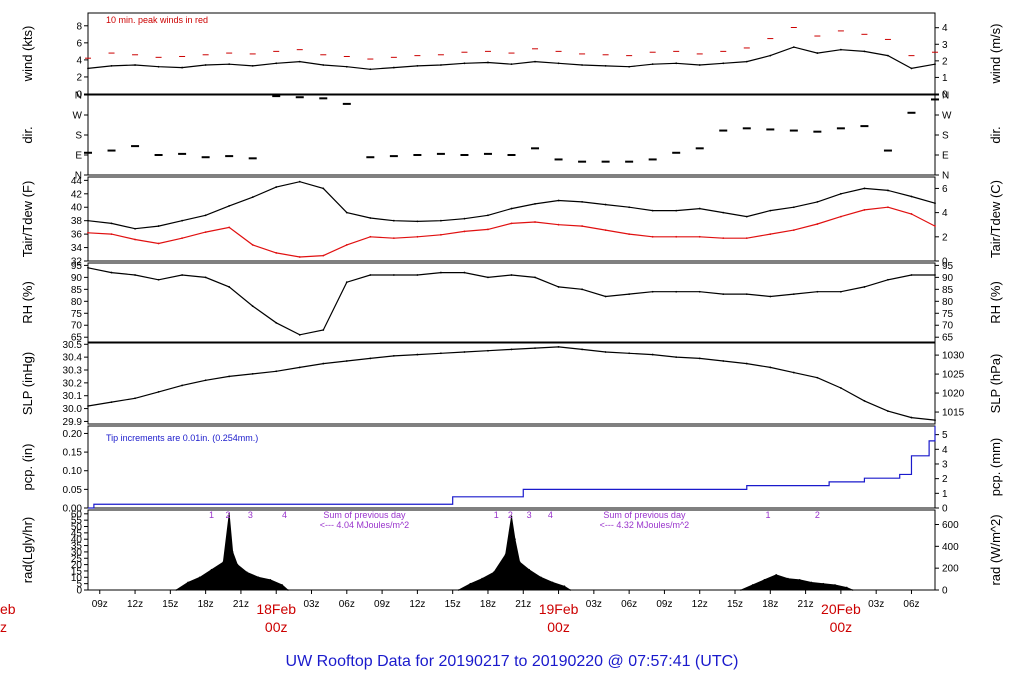  Describe the element at coordinates (78, 156) in the screenshot. I see `left-tick-label: E` at that location.